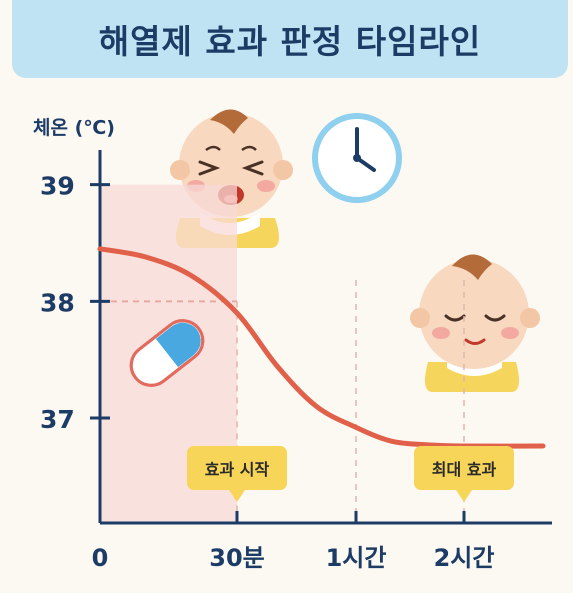  I want to click on y-tick-label-38: 38, so click(57, 302).